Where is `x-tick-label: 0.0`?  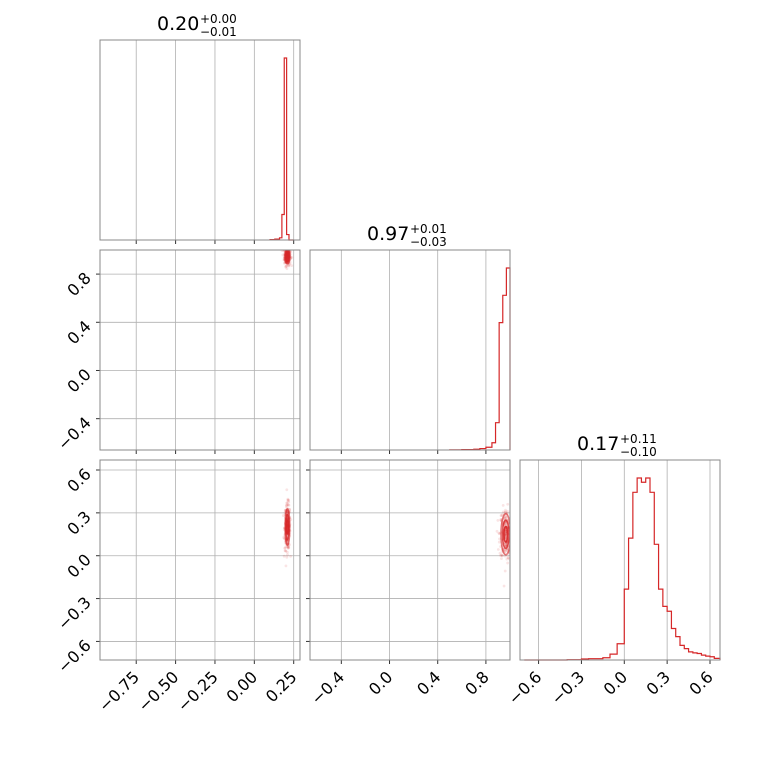
x-tick-label: 0.0 is located at coordinates (615, 682).